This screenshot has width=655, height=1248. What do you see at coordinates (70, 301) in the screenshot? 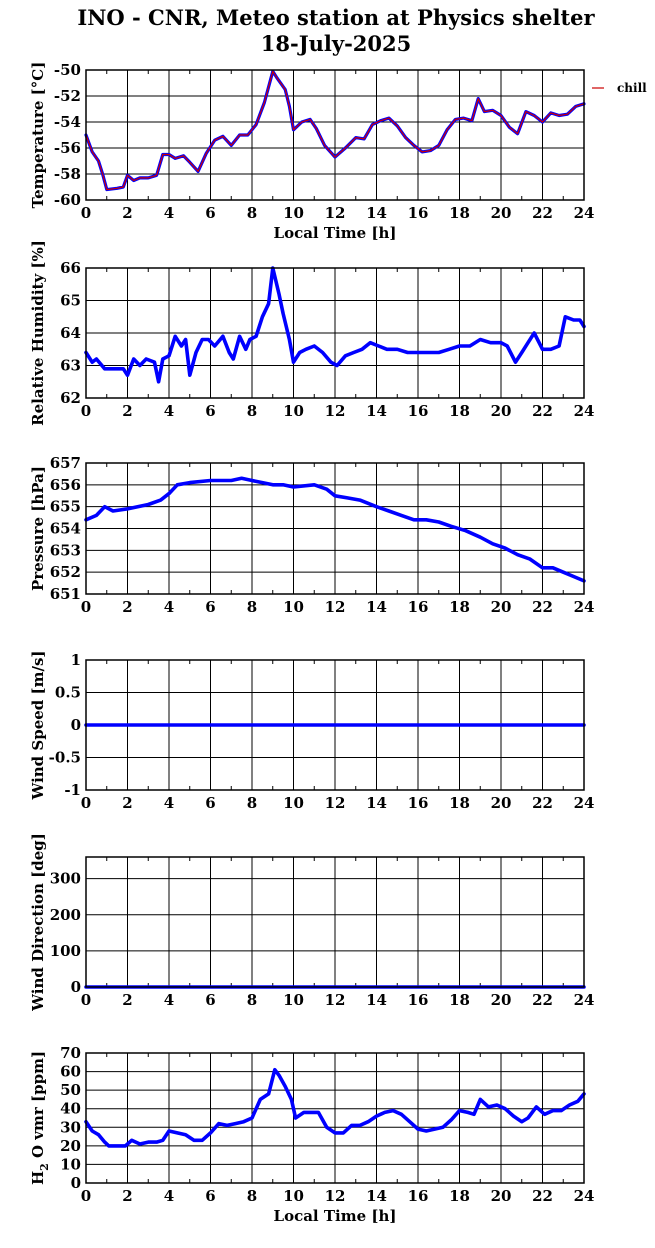
I see `y-tick-label: 65` at bounding box center [70, 301].